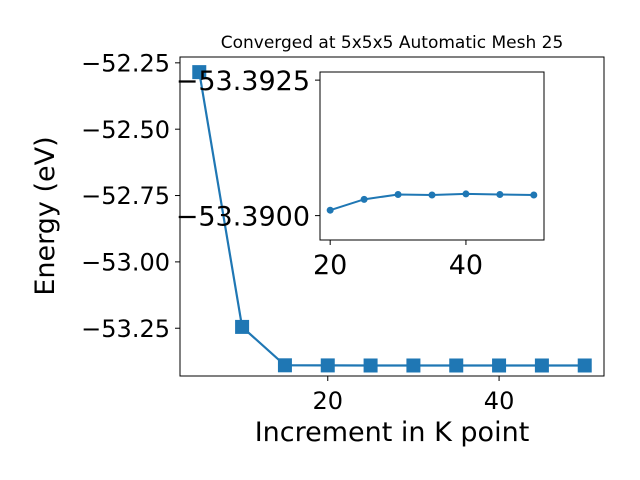  What do you see at coordinates (466, 265) in the screenshot?
I see `inset-x-tick-label: 40` at bounding box center [466, 265].